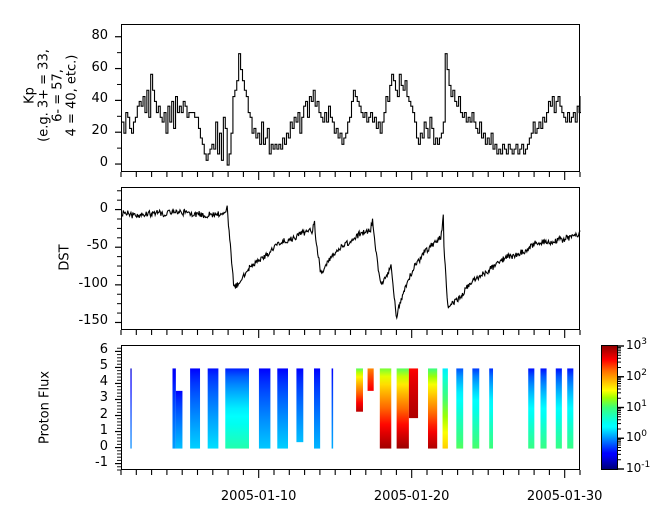  Describe the element at coordinates (103, 163) in the screenshot. I see `kp-ytick-0: 0` at that location.